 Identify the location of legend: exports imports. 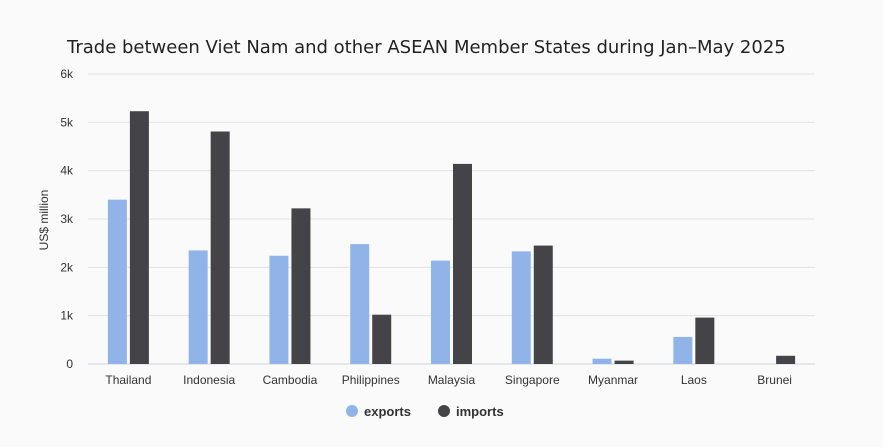
(425, 411).